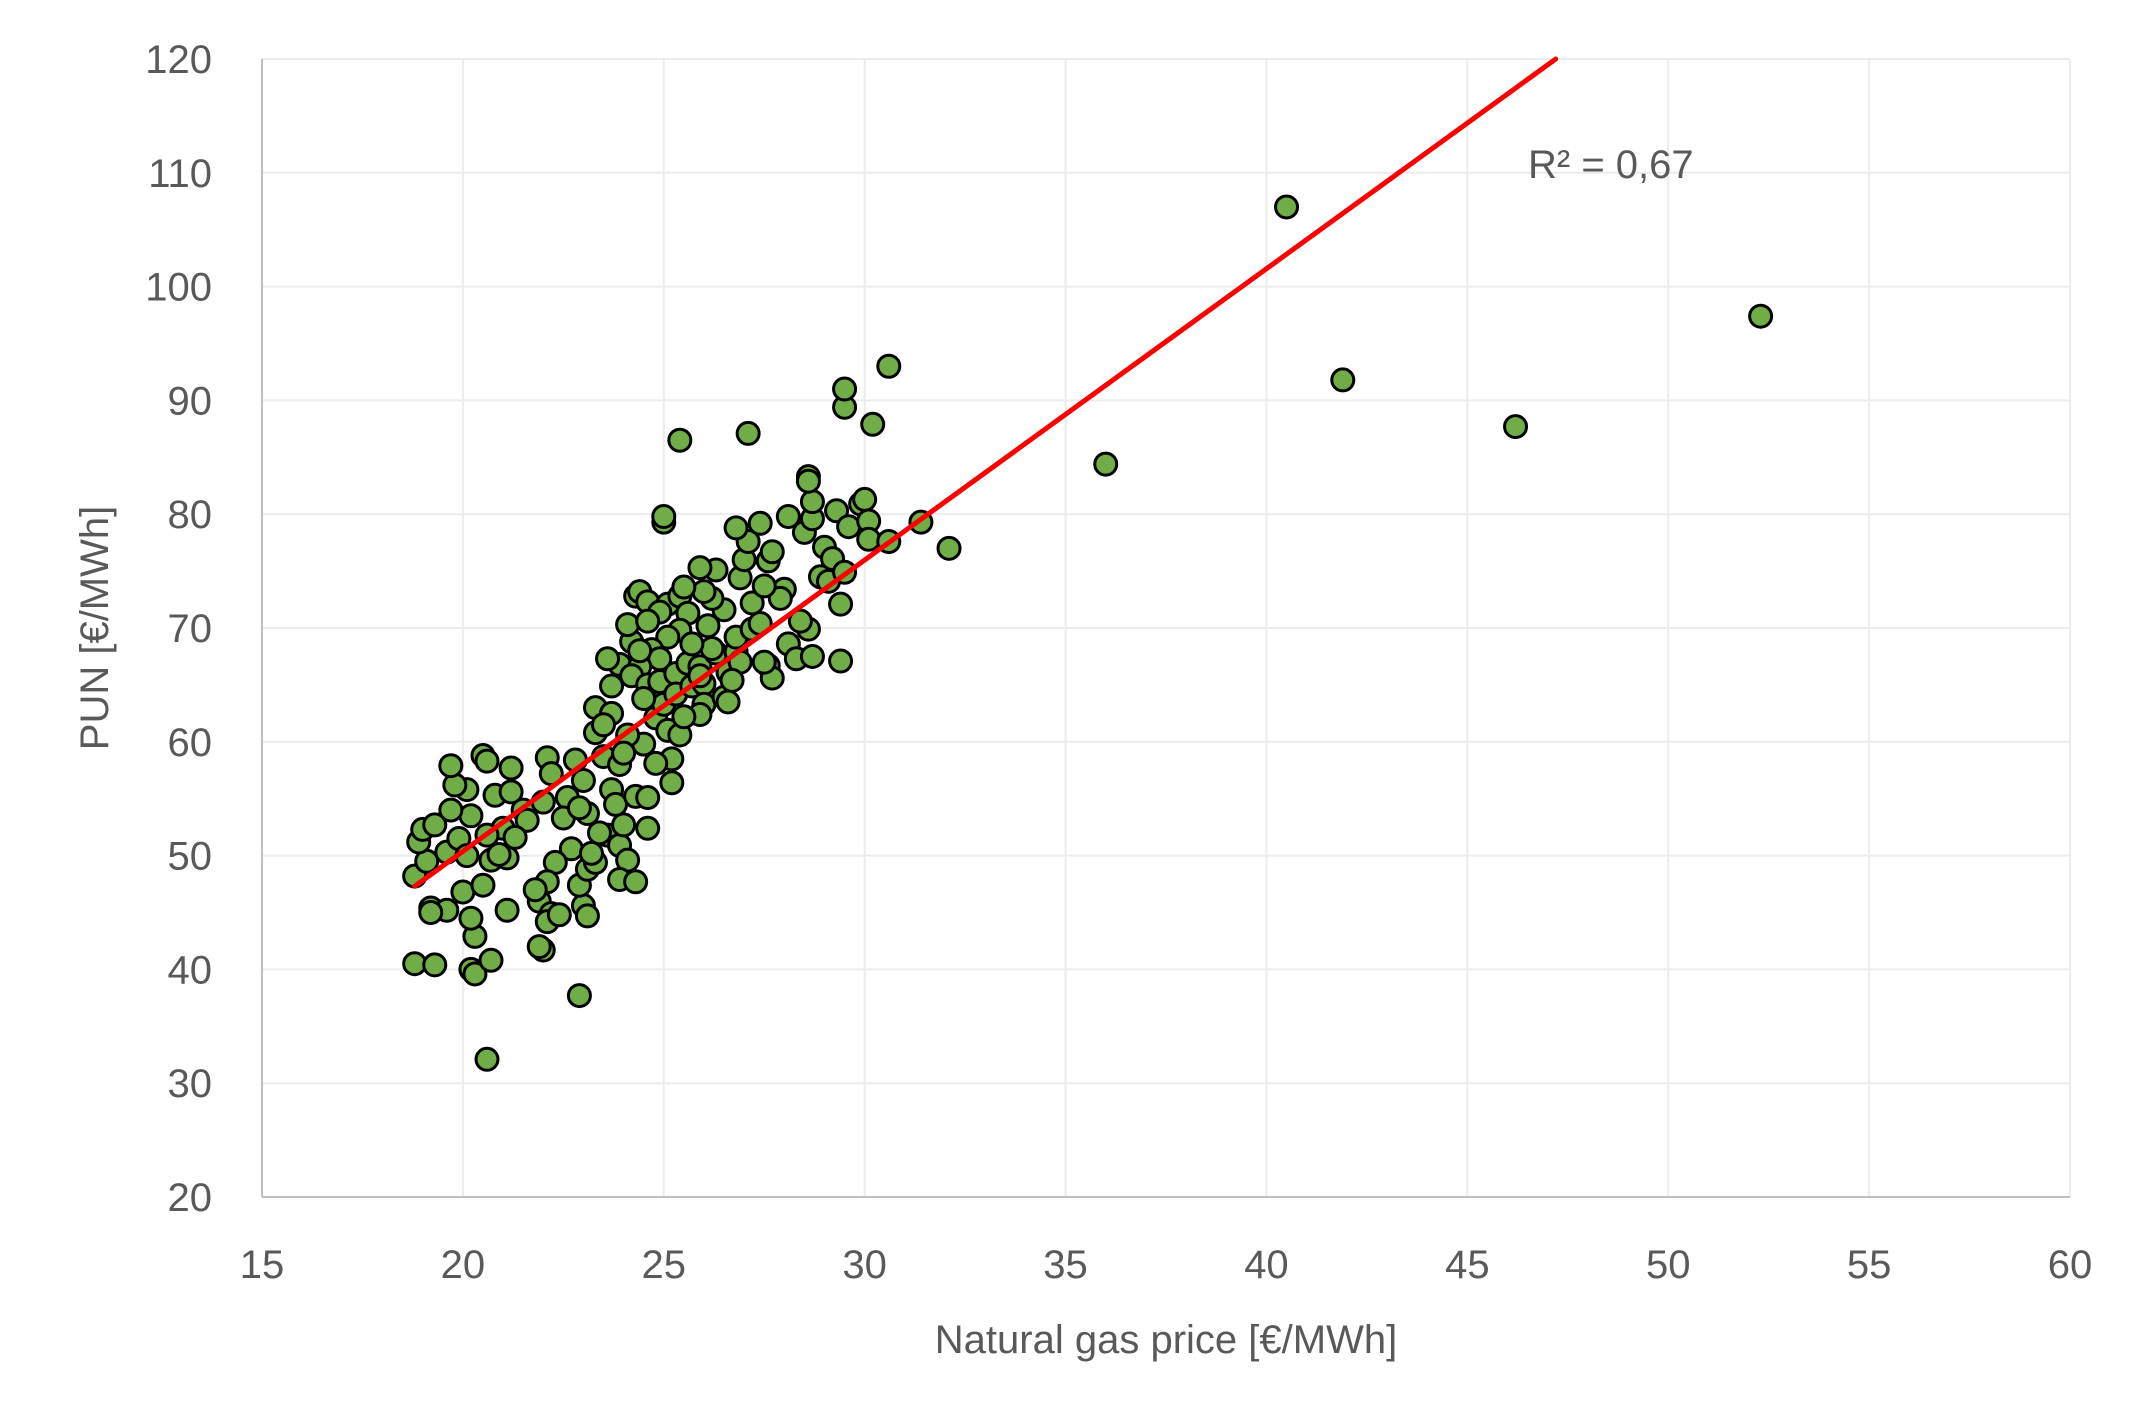 Image resolution: width=2145 pixels, height=1425 pixels. I want to click on y-axis-title: PUN [€/MWh], so click(95, 628).